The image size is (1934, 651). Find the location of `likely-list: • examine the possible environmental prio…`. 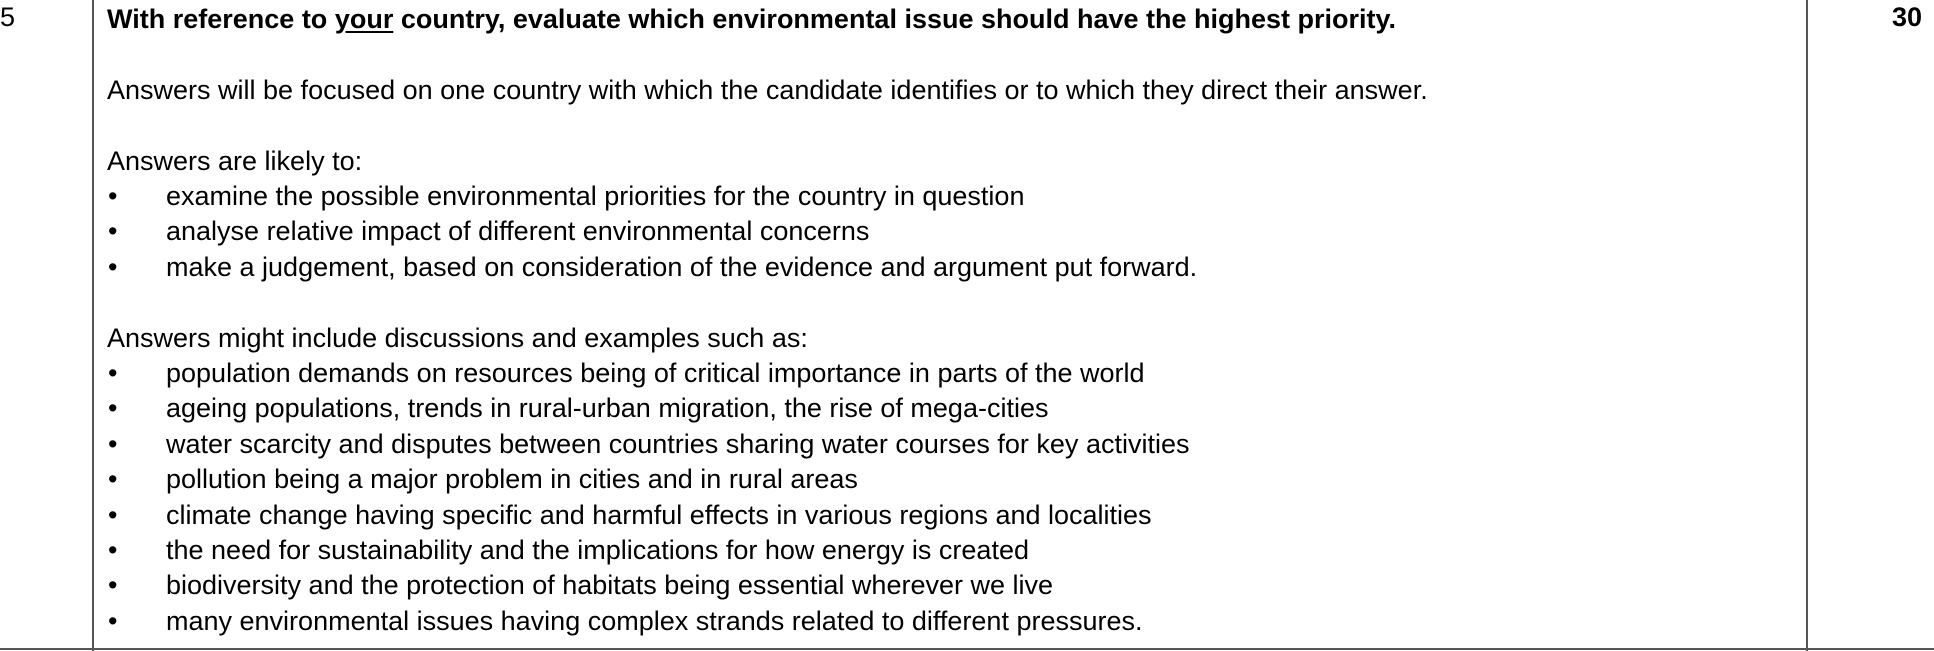

likely-list: • examine the possible environmental prio… is located at coordinates (952, 232).